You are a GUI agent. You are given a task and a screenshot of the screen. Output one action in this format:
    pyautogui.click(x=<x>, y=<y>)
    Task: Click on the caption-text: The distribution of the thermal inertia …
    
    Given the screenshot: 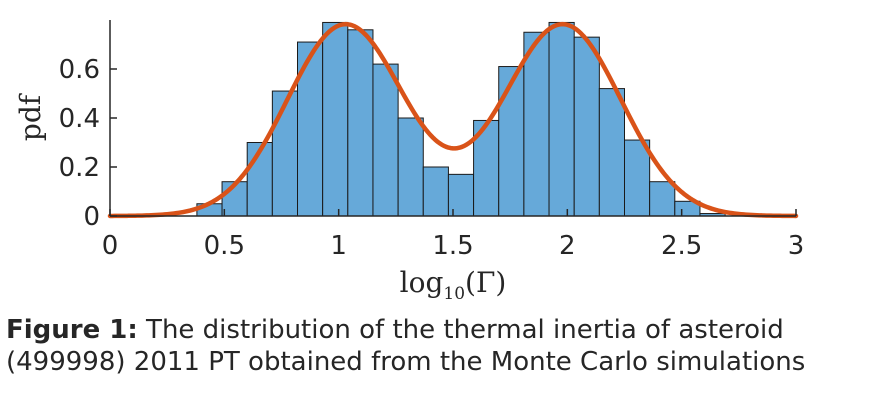 What is the action you would take?
    pyautogui.click(x=406, y=346)
    